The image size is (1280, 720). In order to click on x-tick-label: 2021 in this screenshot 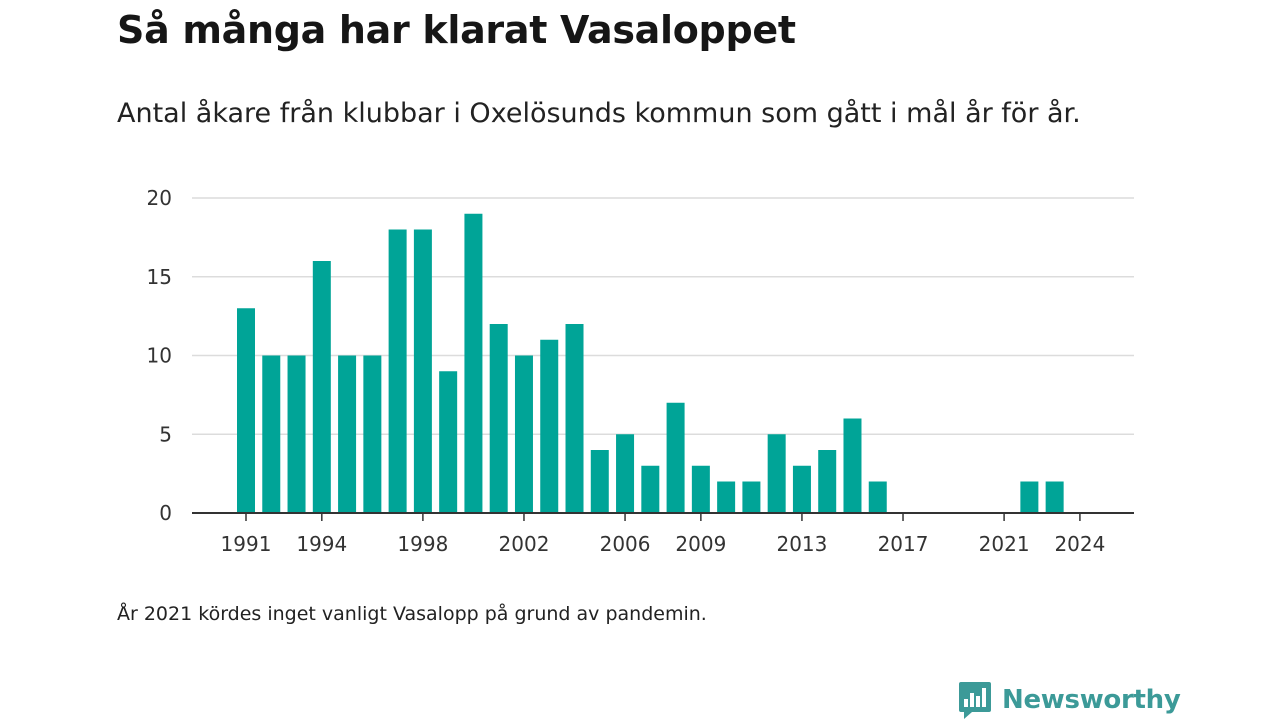, I will do `click(1004, 544)`.